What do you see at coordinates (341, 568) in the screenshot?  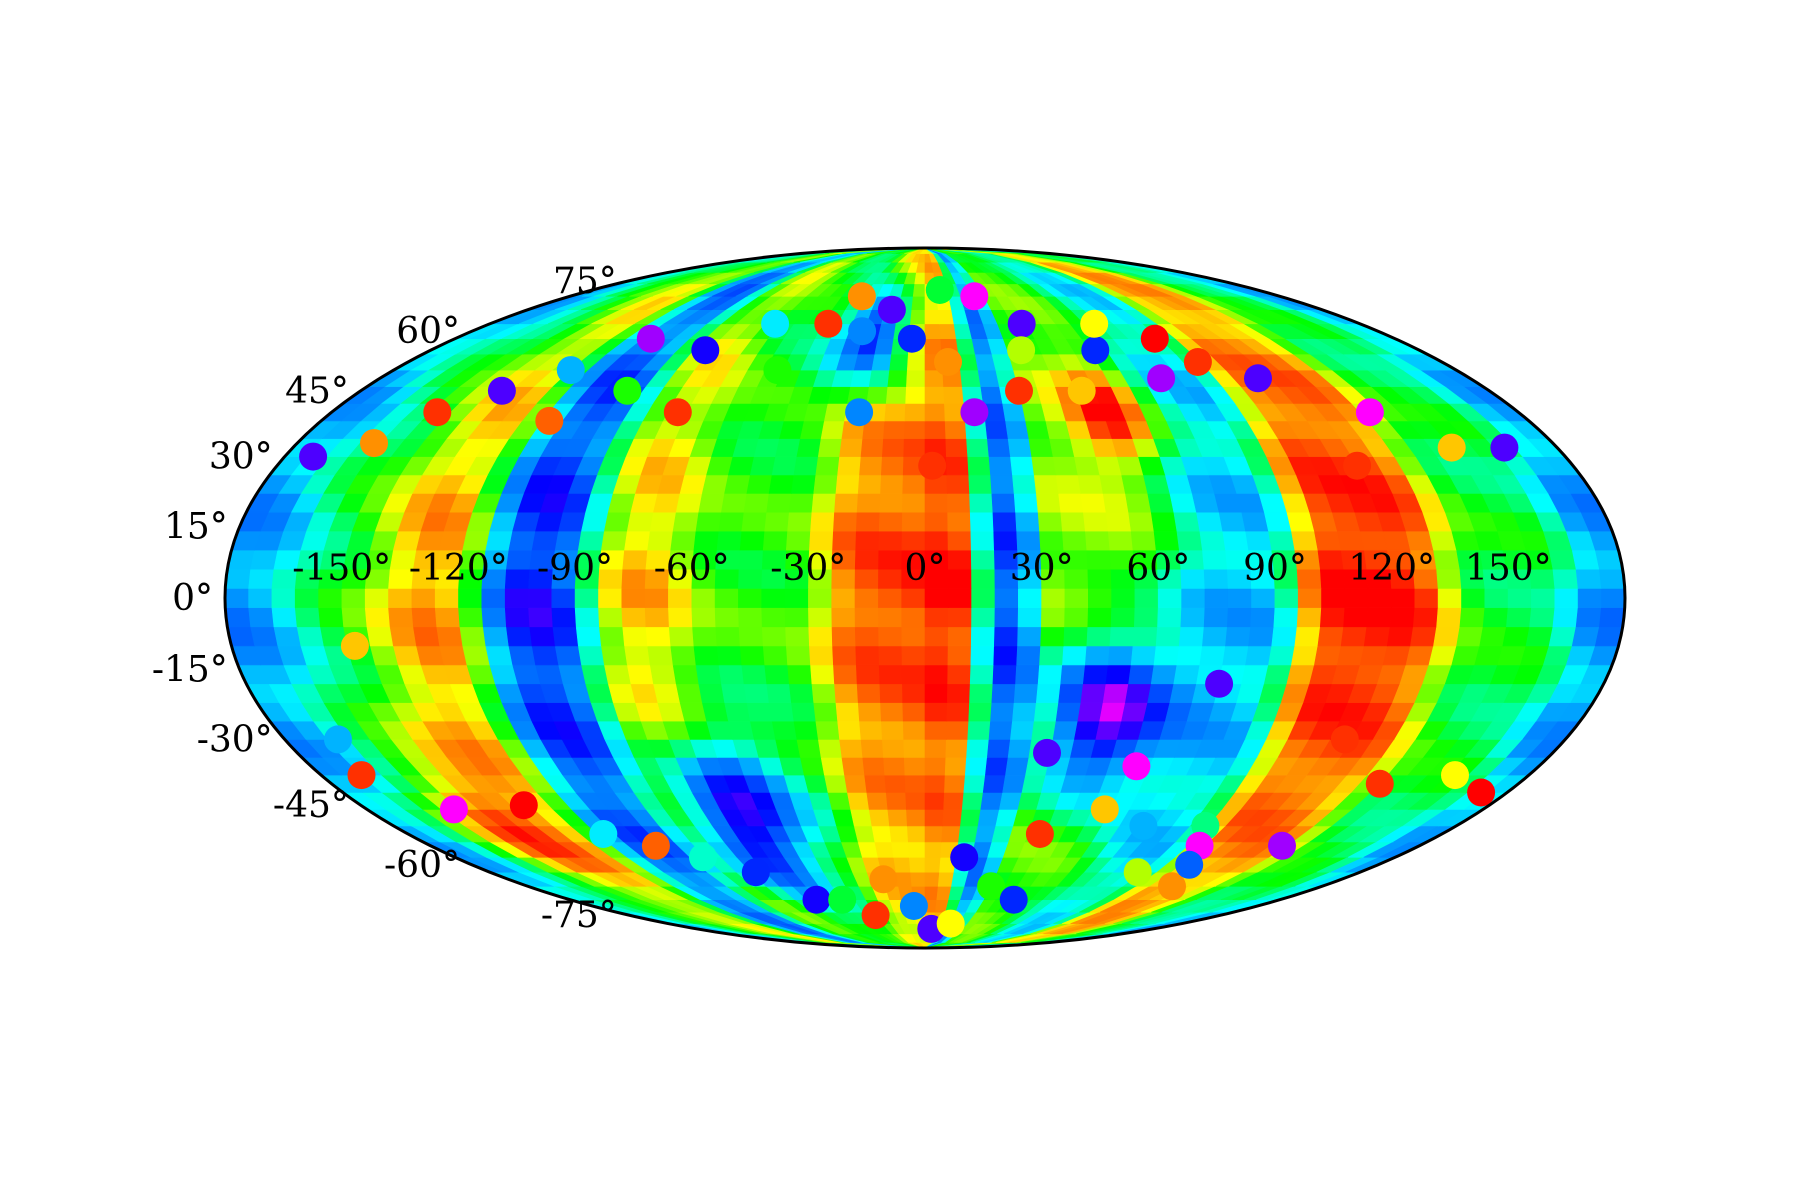 I see `lon-tick-label: -150°` at bounding box center [341, 568].